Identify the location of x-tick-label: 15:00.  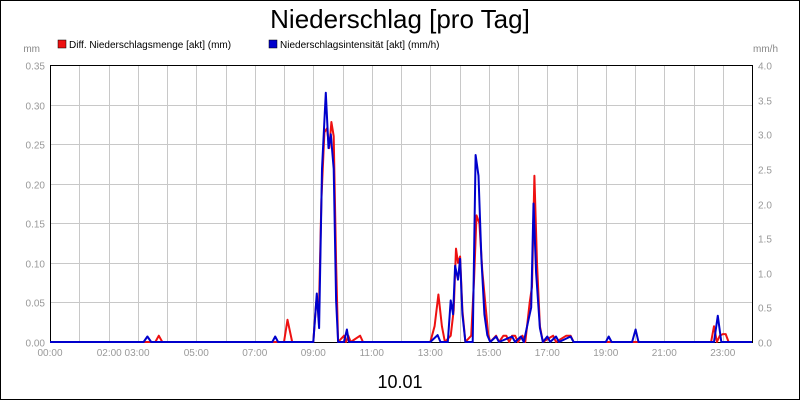
(488, 353).